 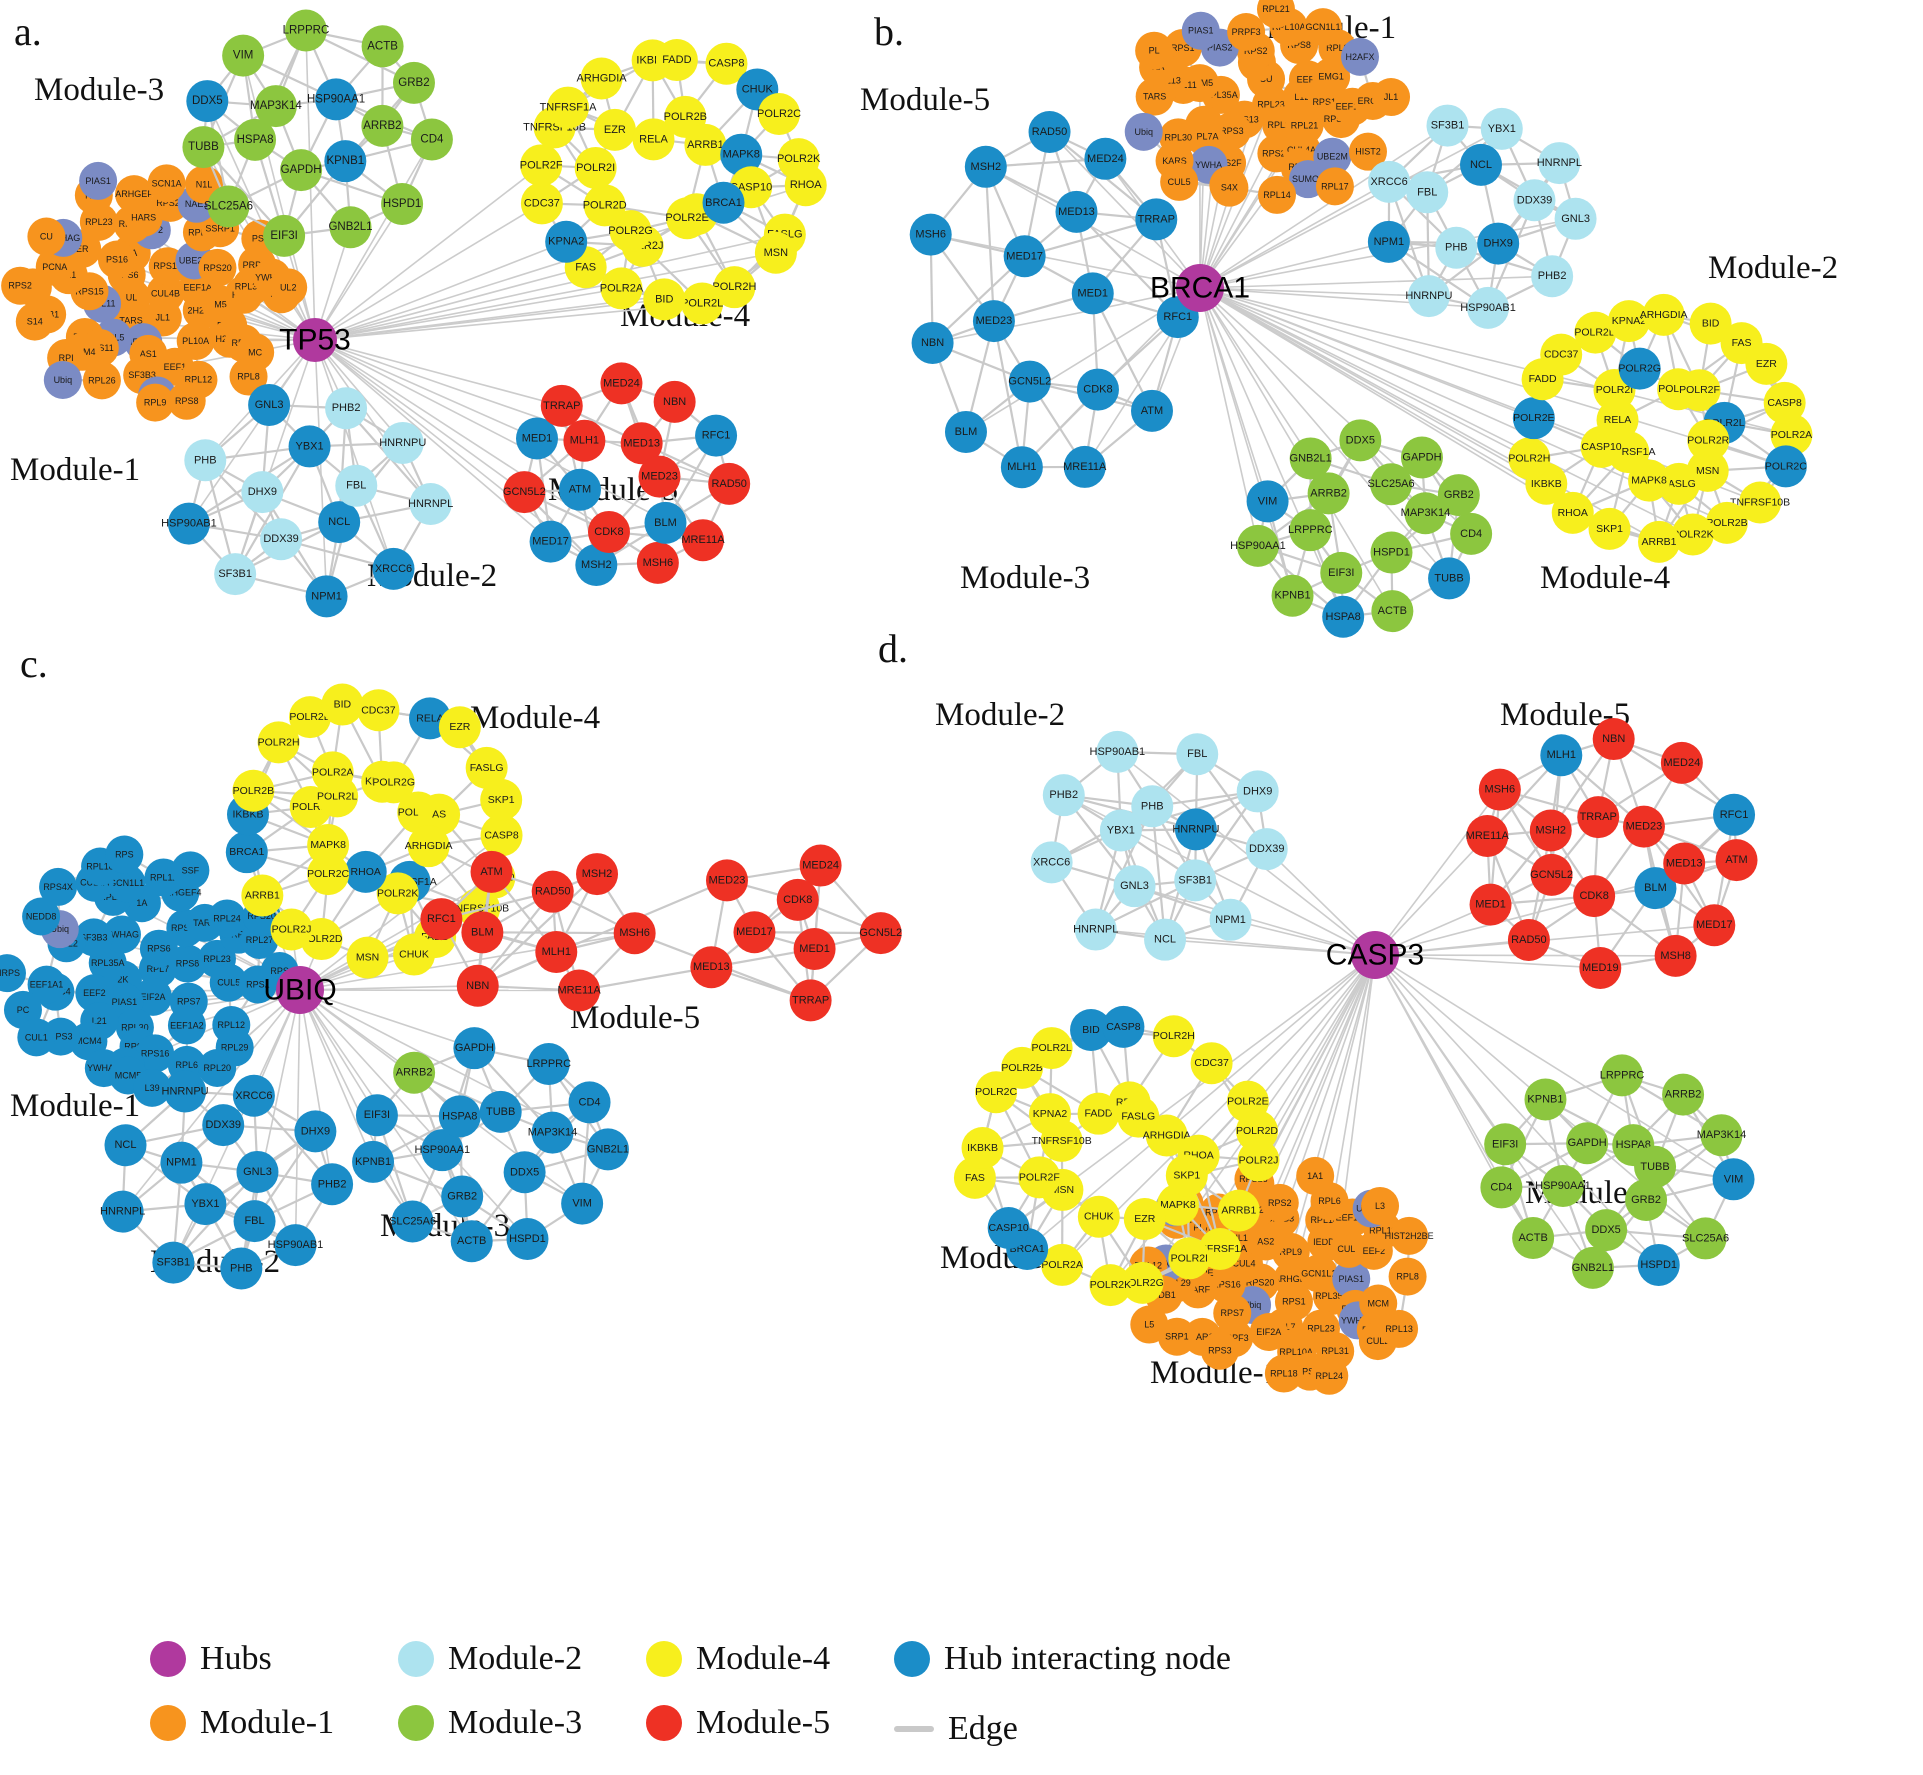 I want to click on network-node: RPS, so click(x=124, y=854).